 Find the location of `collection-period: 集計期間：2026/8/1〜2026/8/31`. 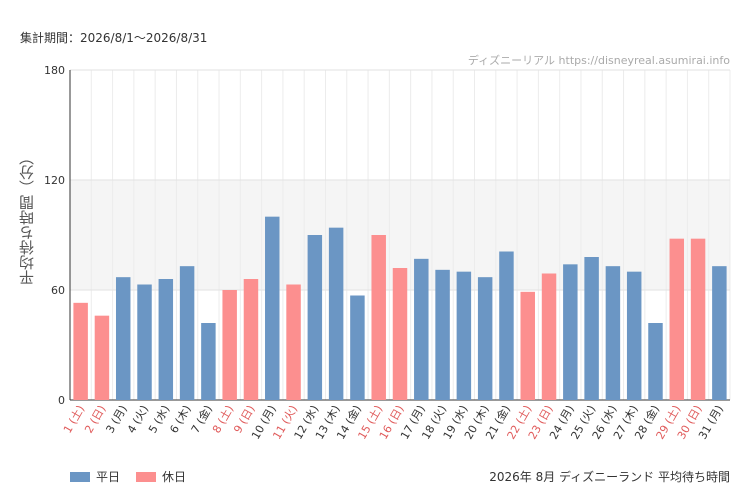

collection-period: 集計期間：2026/8/1〜2026/8/31 is located at coordinates (114, 38).